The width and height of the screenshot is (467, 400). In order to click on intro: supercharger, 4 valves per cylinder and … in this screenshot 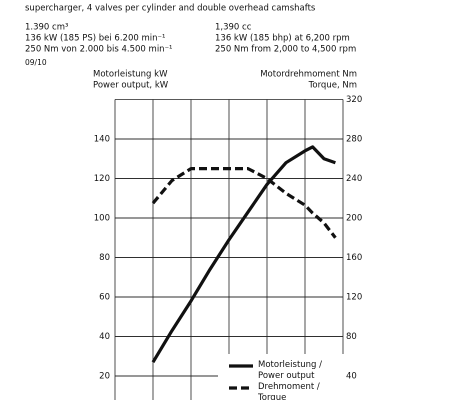, I will do `click(170, 9)`.